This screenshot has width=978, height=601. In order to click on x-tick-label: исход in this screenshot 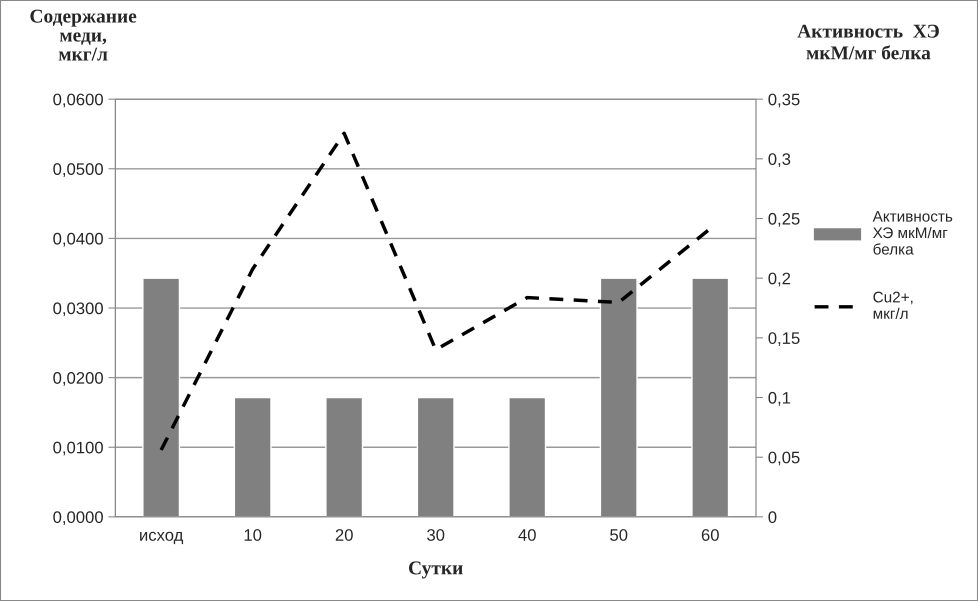, I will do `click(162, 538)`.